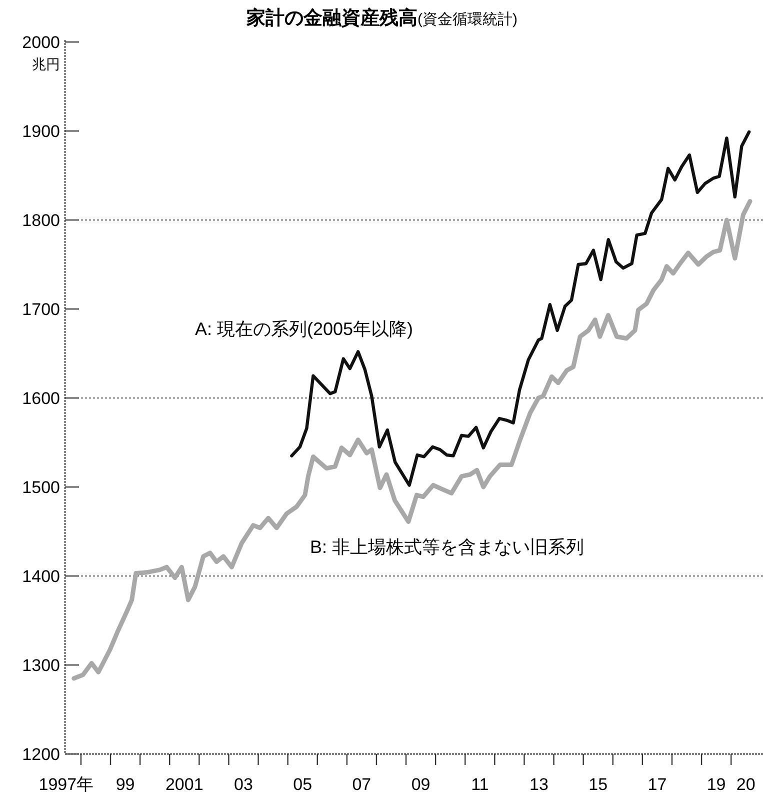 The image size is (763, 801). Describe the element at coordinates (243, 784) in the screenshot. I see `x-tick-label: 03` at that location.